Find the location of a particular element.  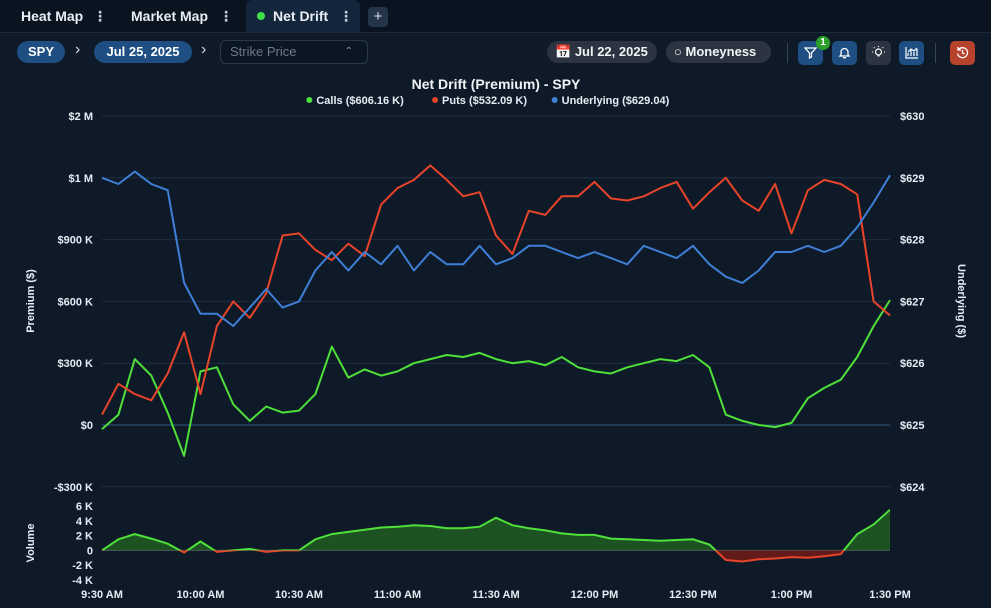

x-tick-label: 1:00 PM is located at coordinates (792, 595).